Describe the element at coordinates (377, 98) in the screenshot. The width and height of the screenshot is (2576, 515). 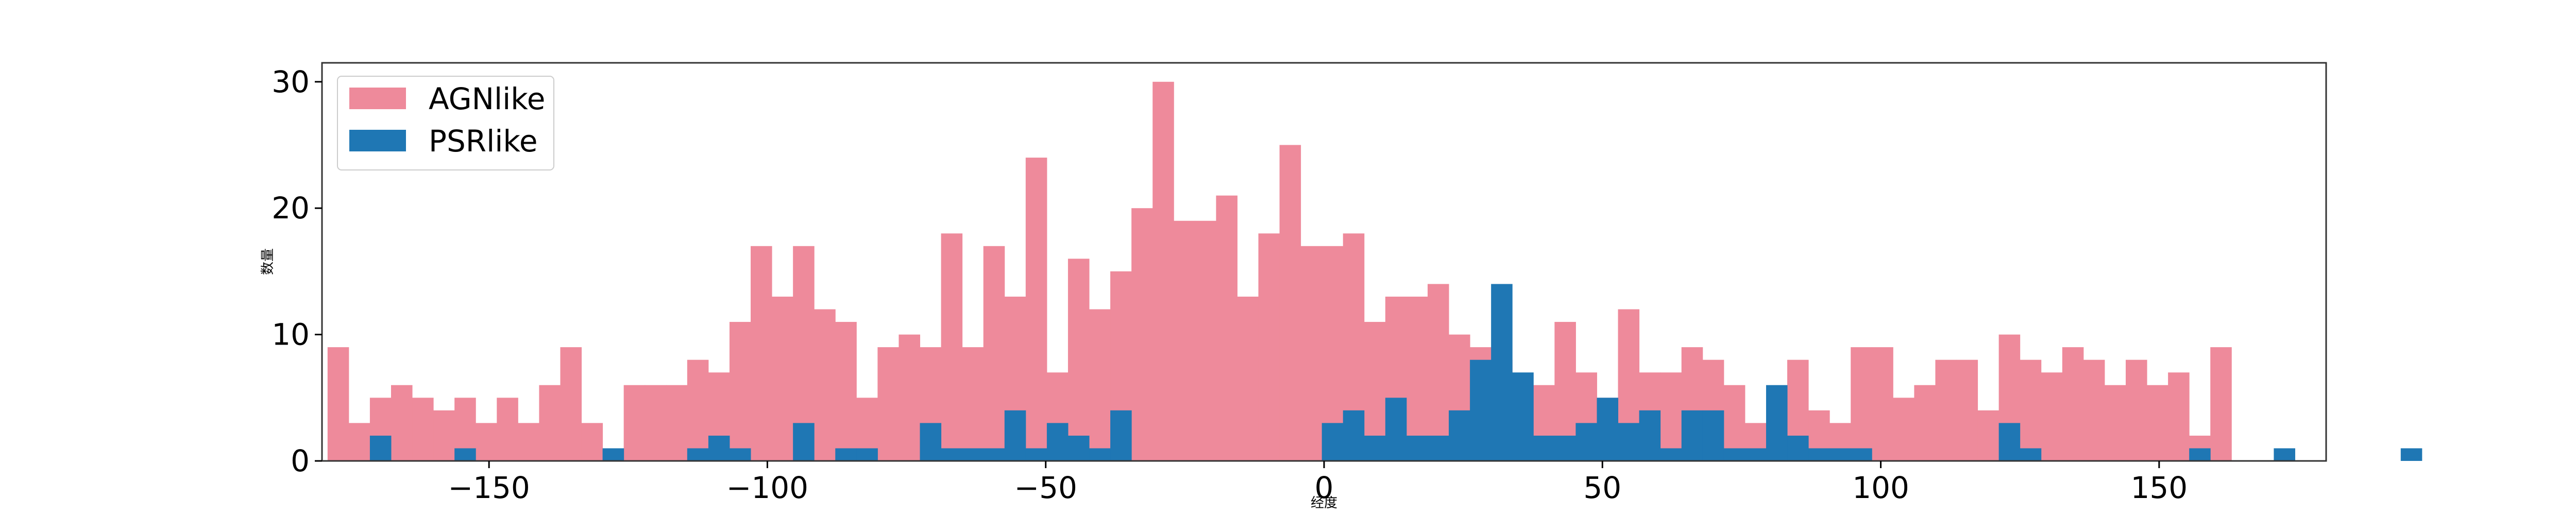
I see `legend-swatch-agnlike` at that location.